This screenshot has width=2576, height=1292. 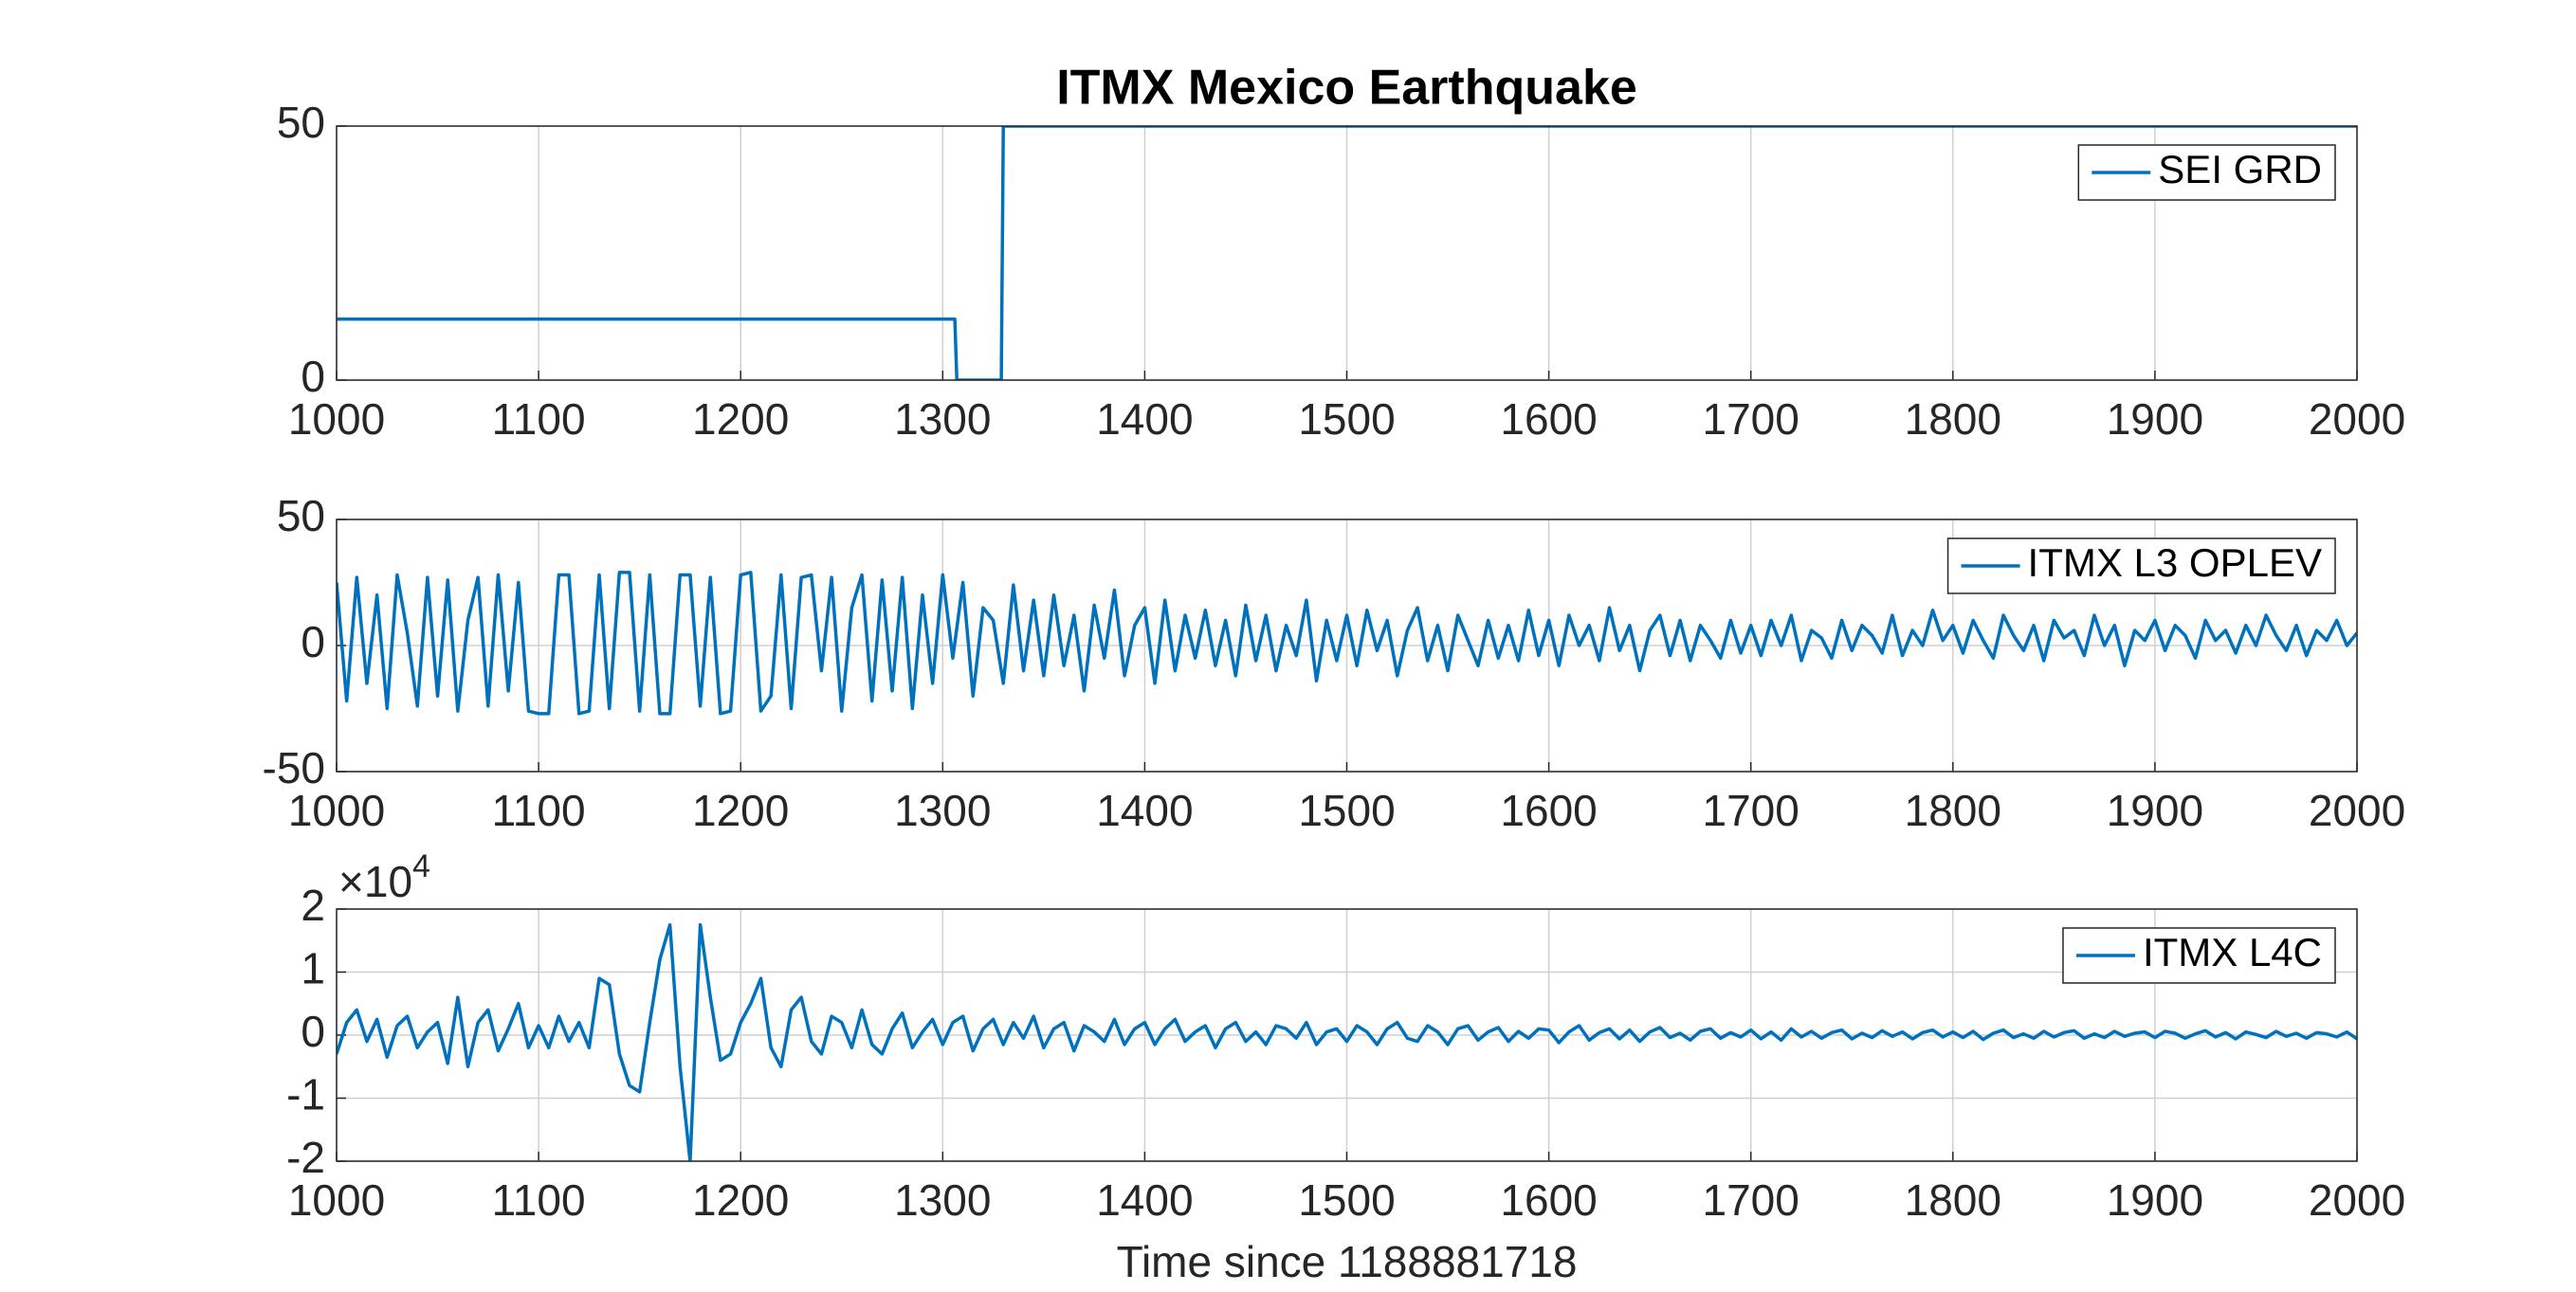 What do you see at coordinates (2232, 952) in the screenshot?
I see `legend-label: ITMX L4C` at bounding box center [2232, 952].